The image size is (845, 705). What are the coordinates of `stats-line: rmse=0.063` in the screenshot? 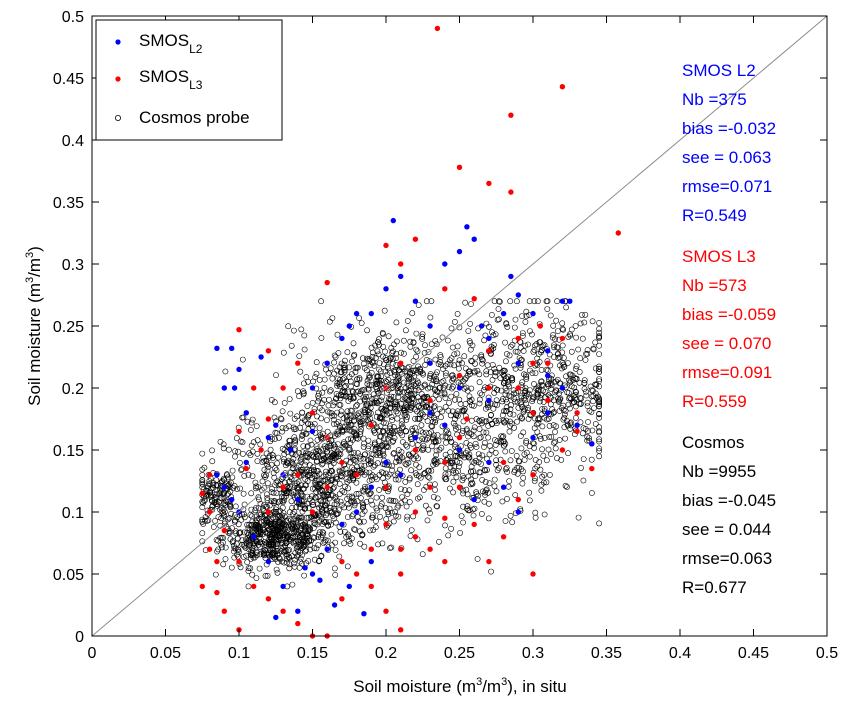 It's located at (727, 558).